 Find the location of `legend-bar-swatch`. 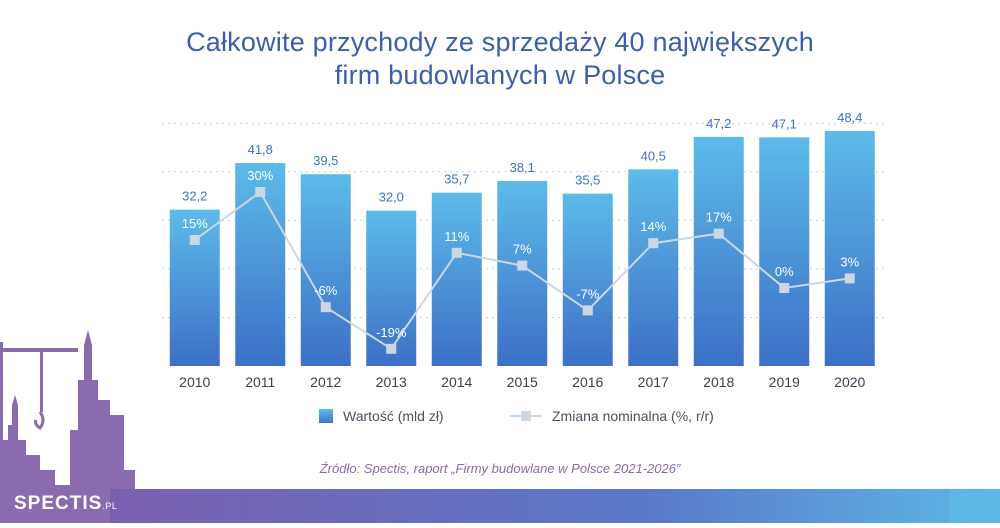

legend-bar-swatch is located at coordinates (326, 416).